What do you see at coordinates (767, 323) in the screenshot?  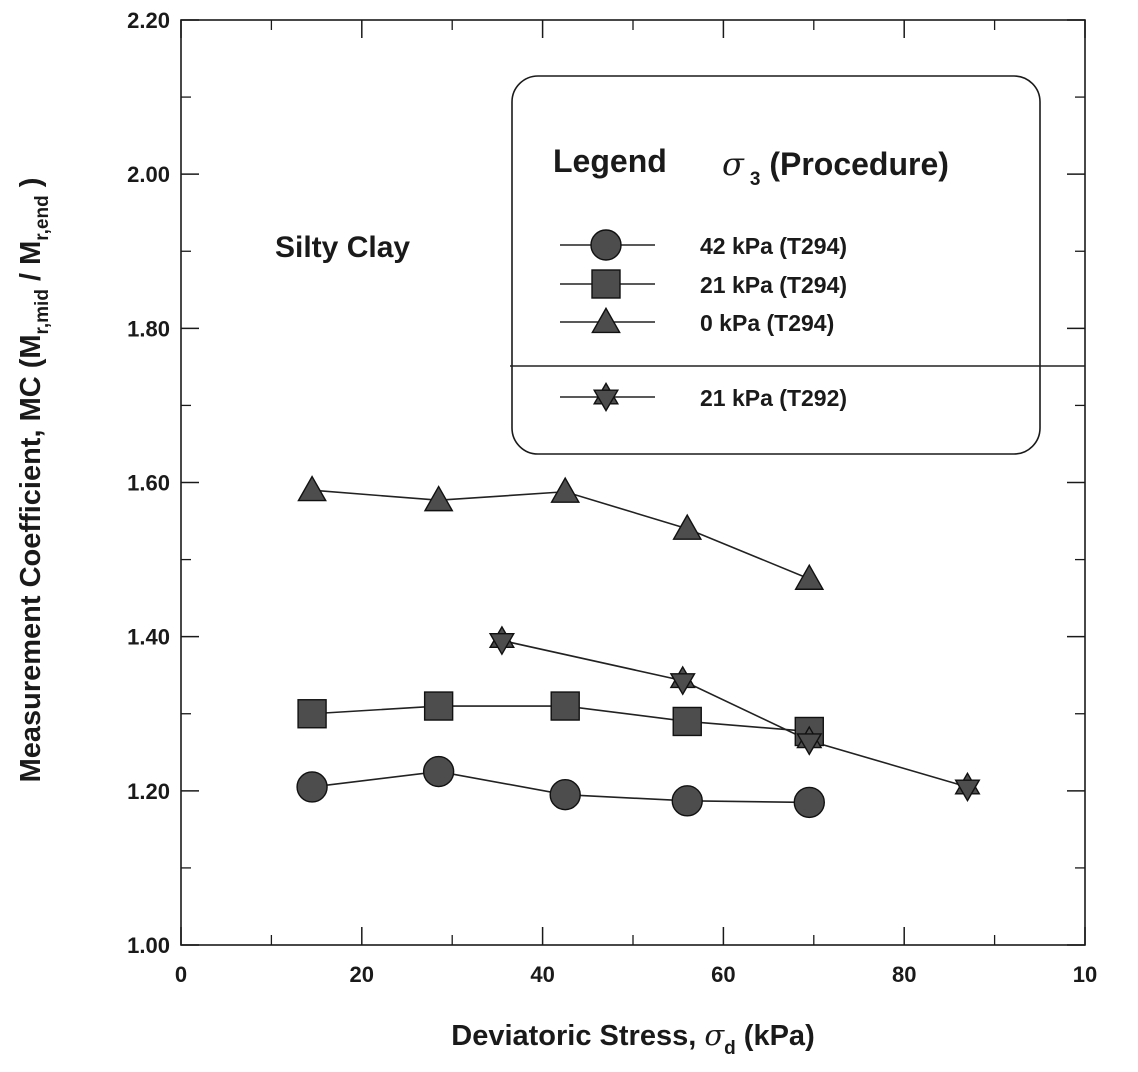 I see `legend-label: 0 kPa (T294)` at bounding box center [767, 323].